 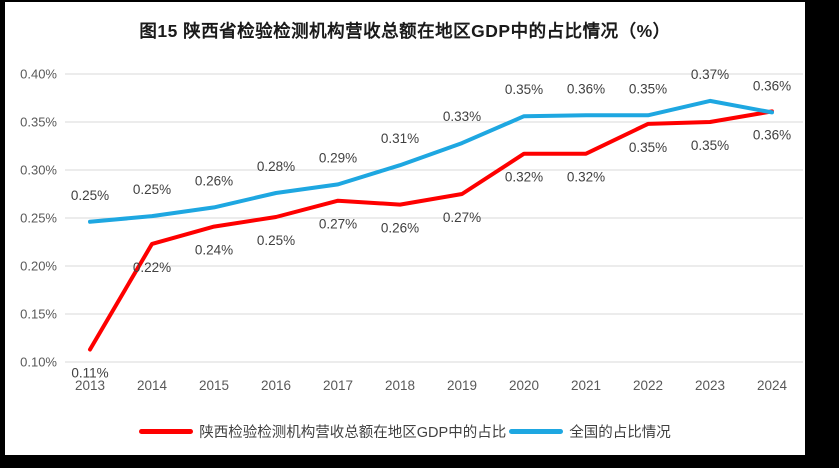 What do you see at coordinates (89, 373) in the screenshot?
I see `data-label-shaanxi: 0.11%` at bounding box center [89, 373].